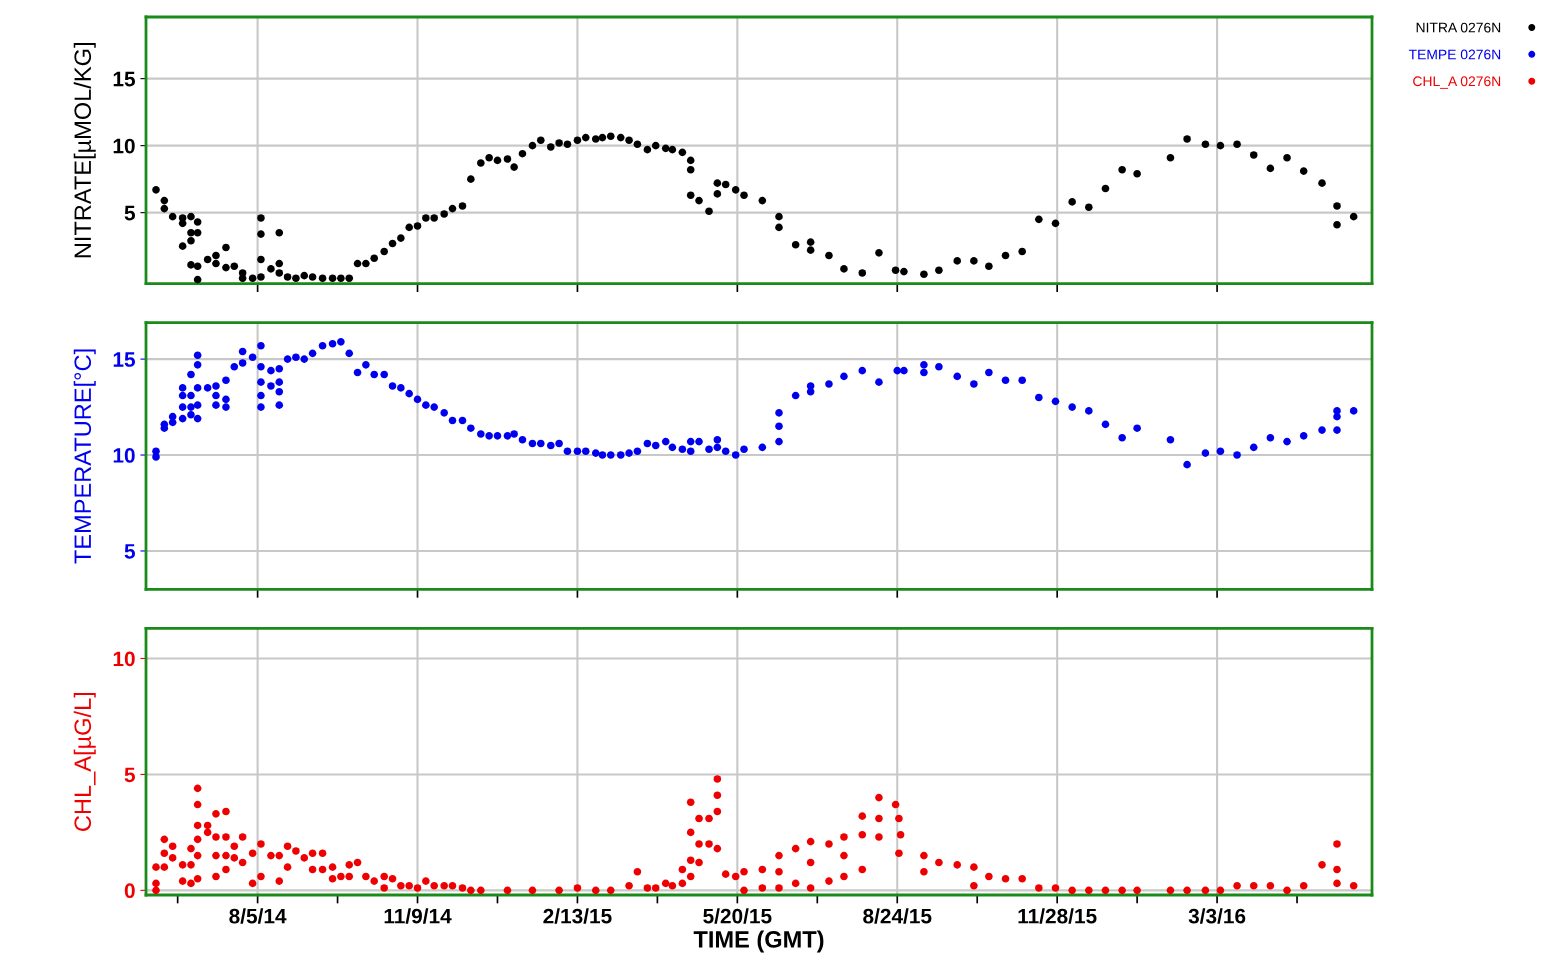 This screenshot has width=1566, height=980. I want to click on y-axis-title: NITRATE[µMOL/KG], so click(84, 150).